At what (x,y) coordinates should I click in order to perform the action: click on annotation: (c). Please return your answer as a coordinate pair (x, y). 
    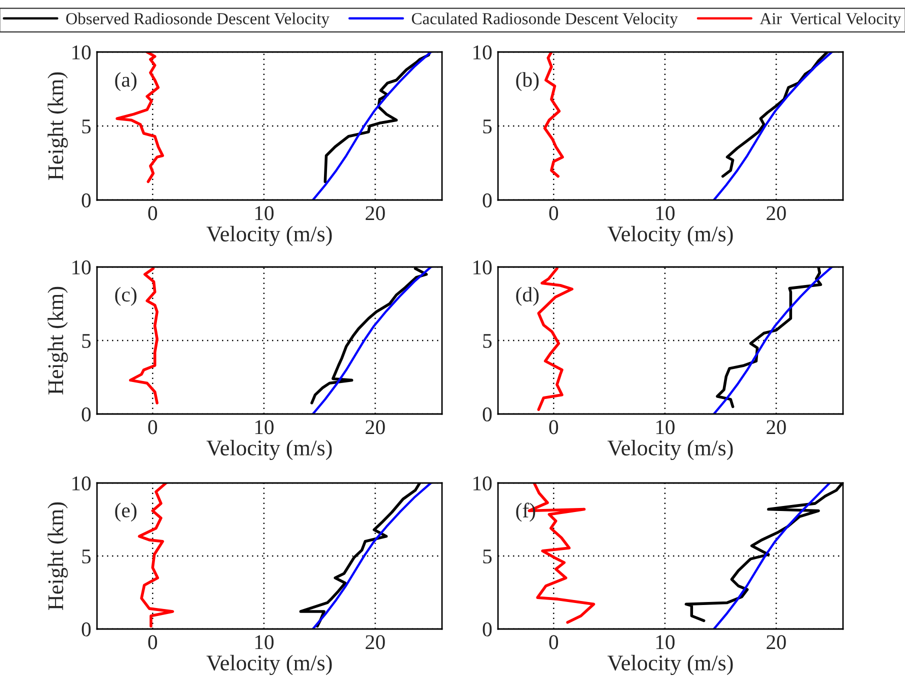
    Looking at the image, I should click on (125, 296).